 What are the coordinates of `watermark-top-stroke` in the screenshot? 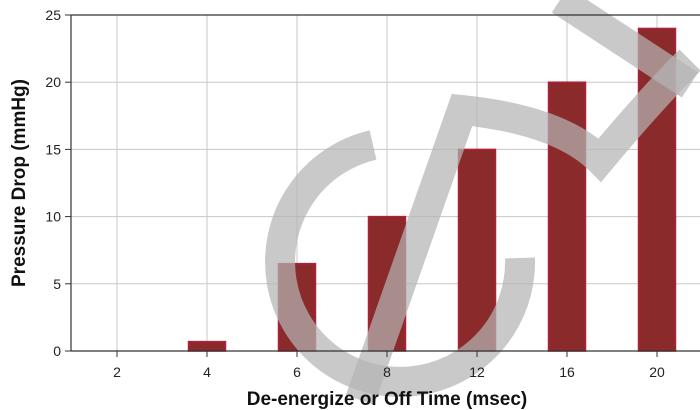 It's located at (625, 49).